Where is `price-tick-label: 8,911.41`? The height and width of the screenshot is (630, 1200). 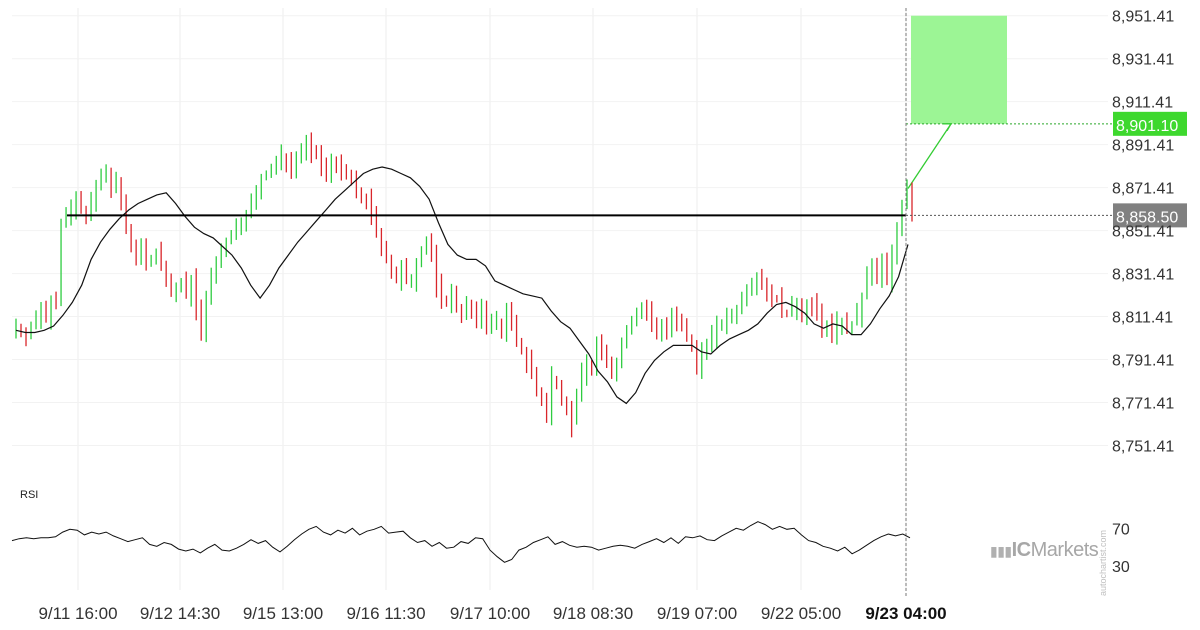 price-tick-label: 8,911.41 is located at coordinates (1142, 103).